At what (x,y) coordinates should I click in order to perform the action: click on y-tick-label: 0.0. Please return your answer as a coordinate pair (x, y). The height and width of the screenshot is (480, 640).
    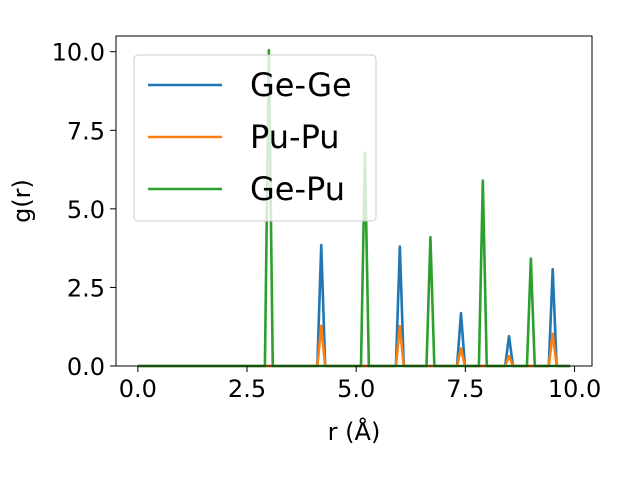
    Looking at the image, I should click on (86, 367).